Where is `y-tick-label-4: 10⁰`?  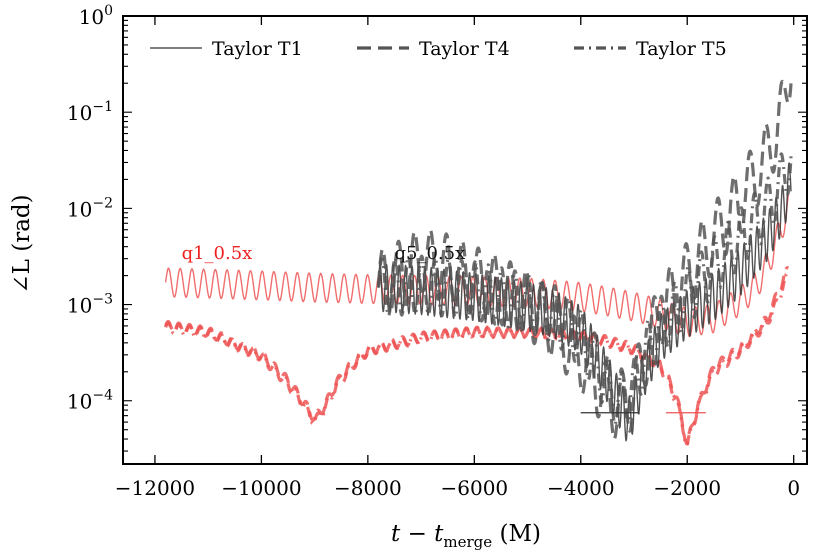 y-tick-label-4: 10⁰ is located at coordinates (96, 16).